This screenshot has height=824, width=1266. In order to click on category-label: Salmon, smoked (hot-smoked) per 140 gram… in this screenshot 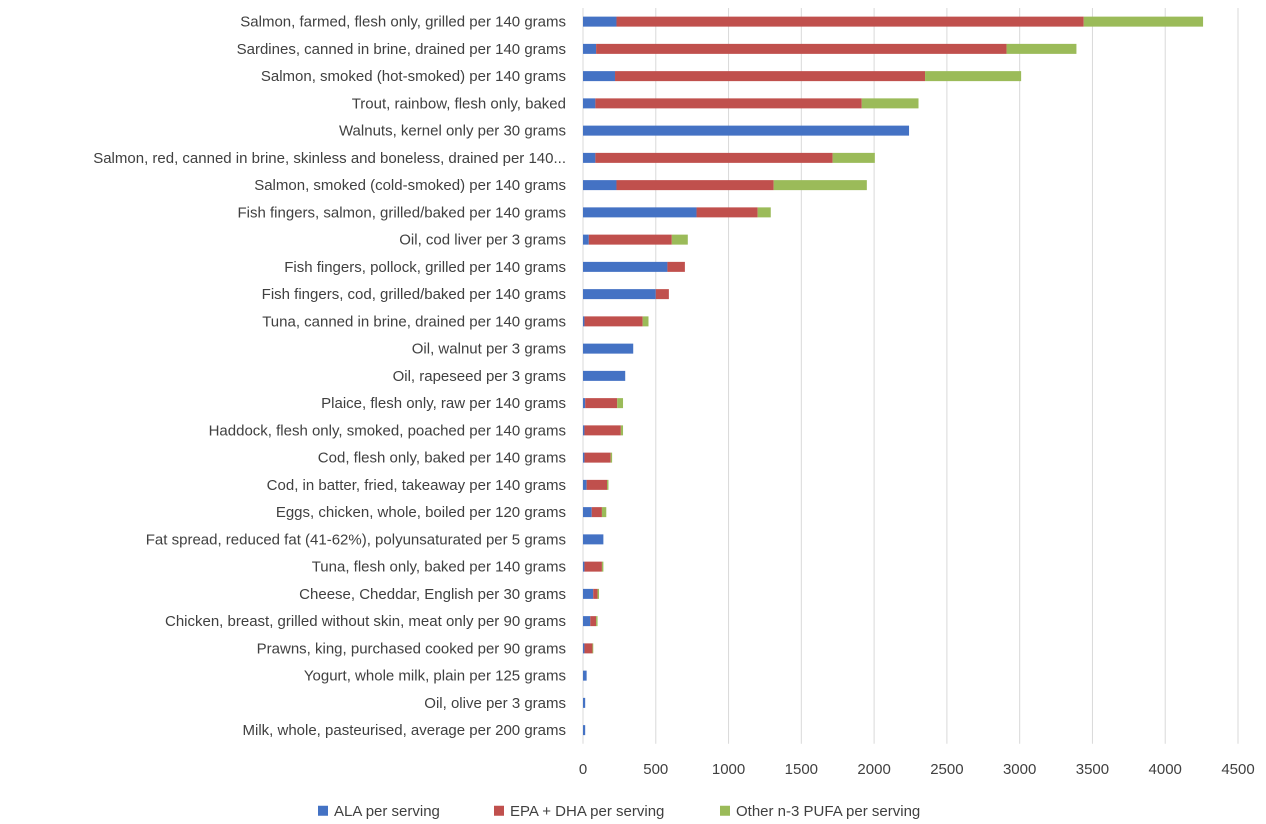, I will do `click(413, 76)`.